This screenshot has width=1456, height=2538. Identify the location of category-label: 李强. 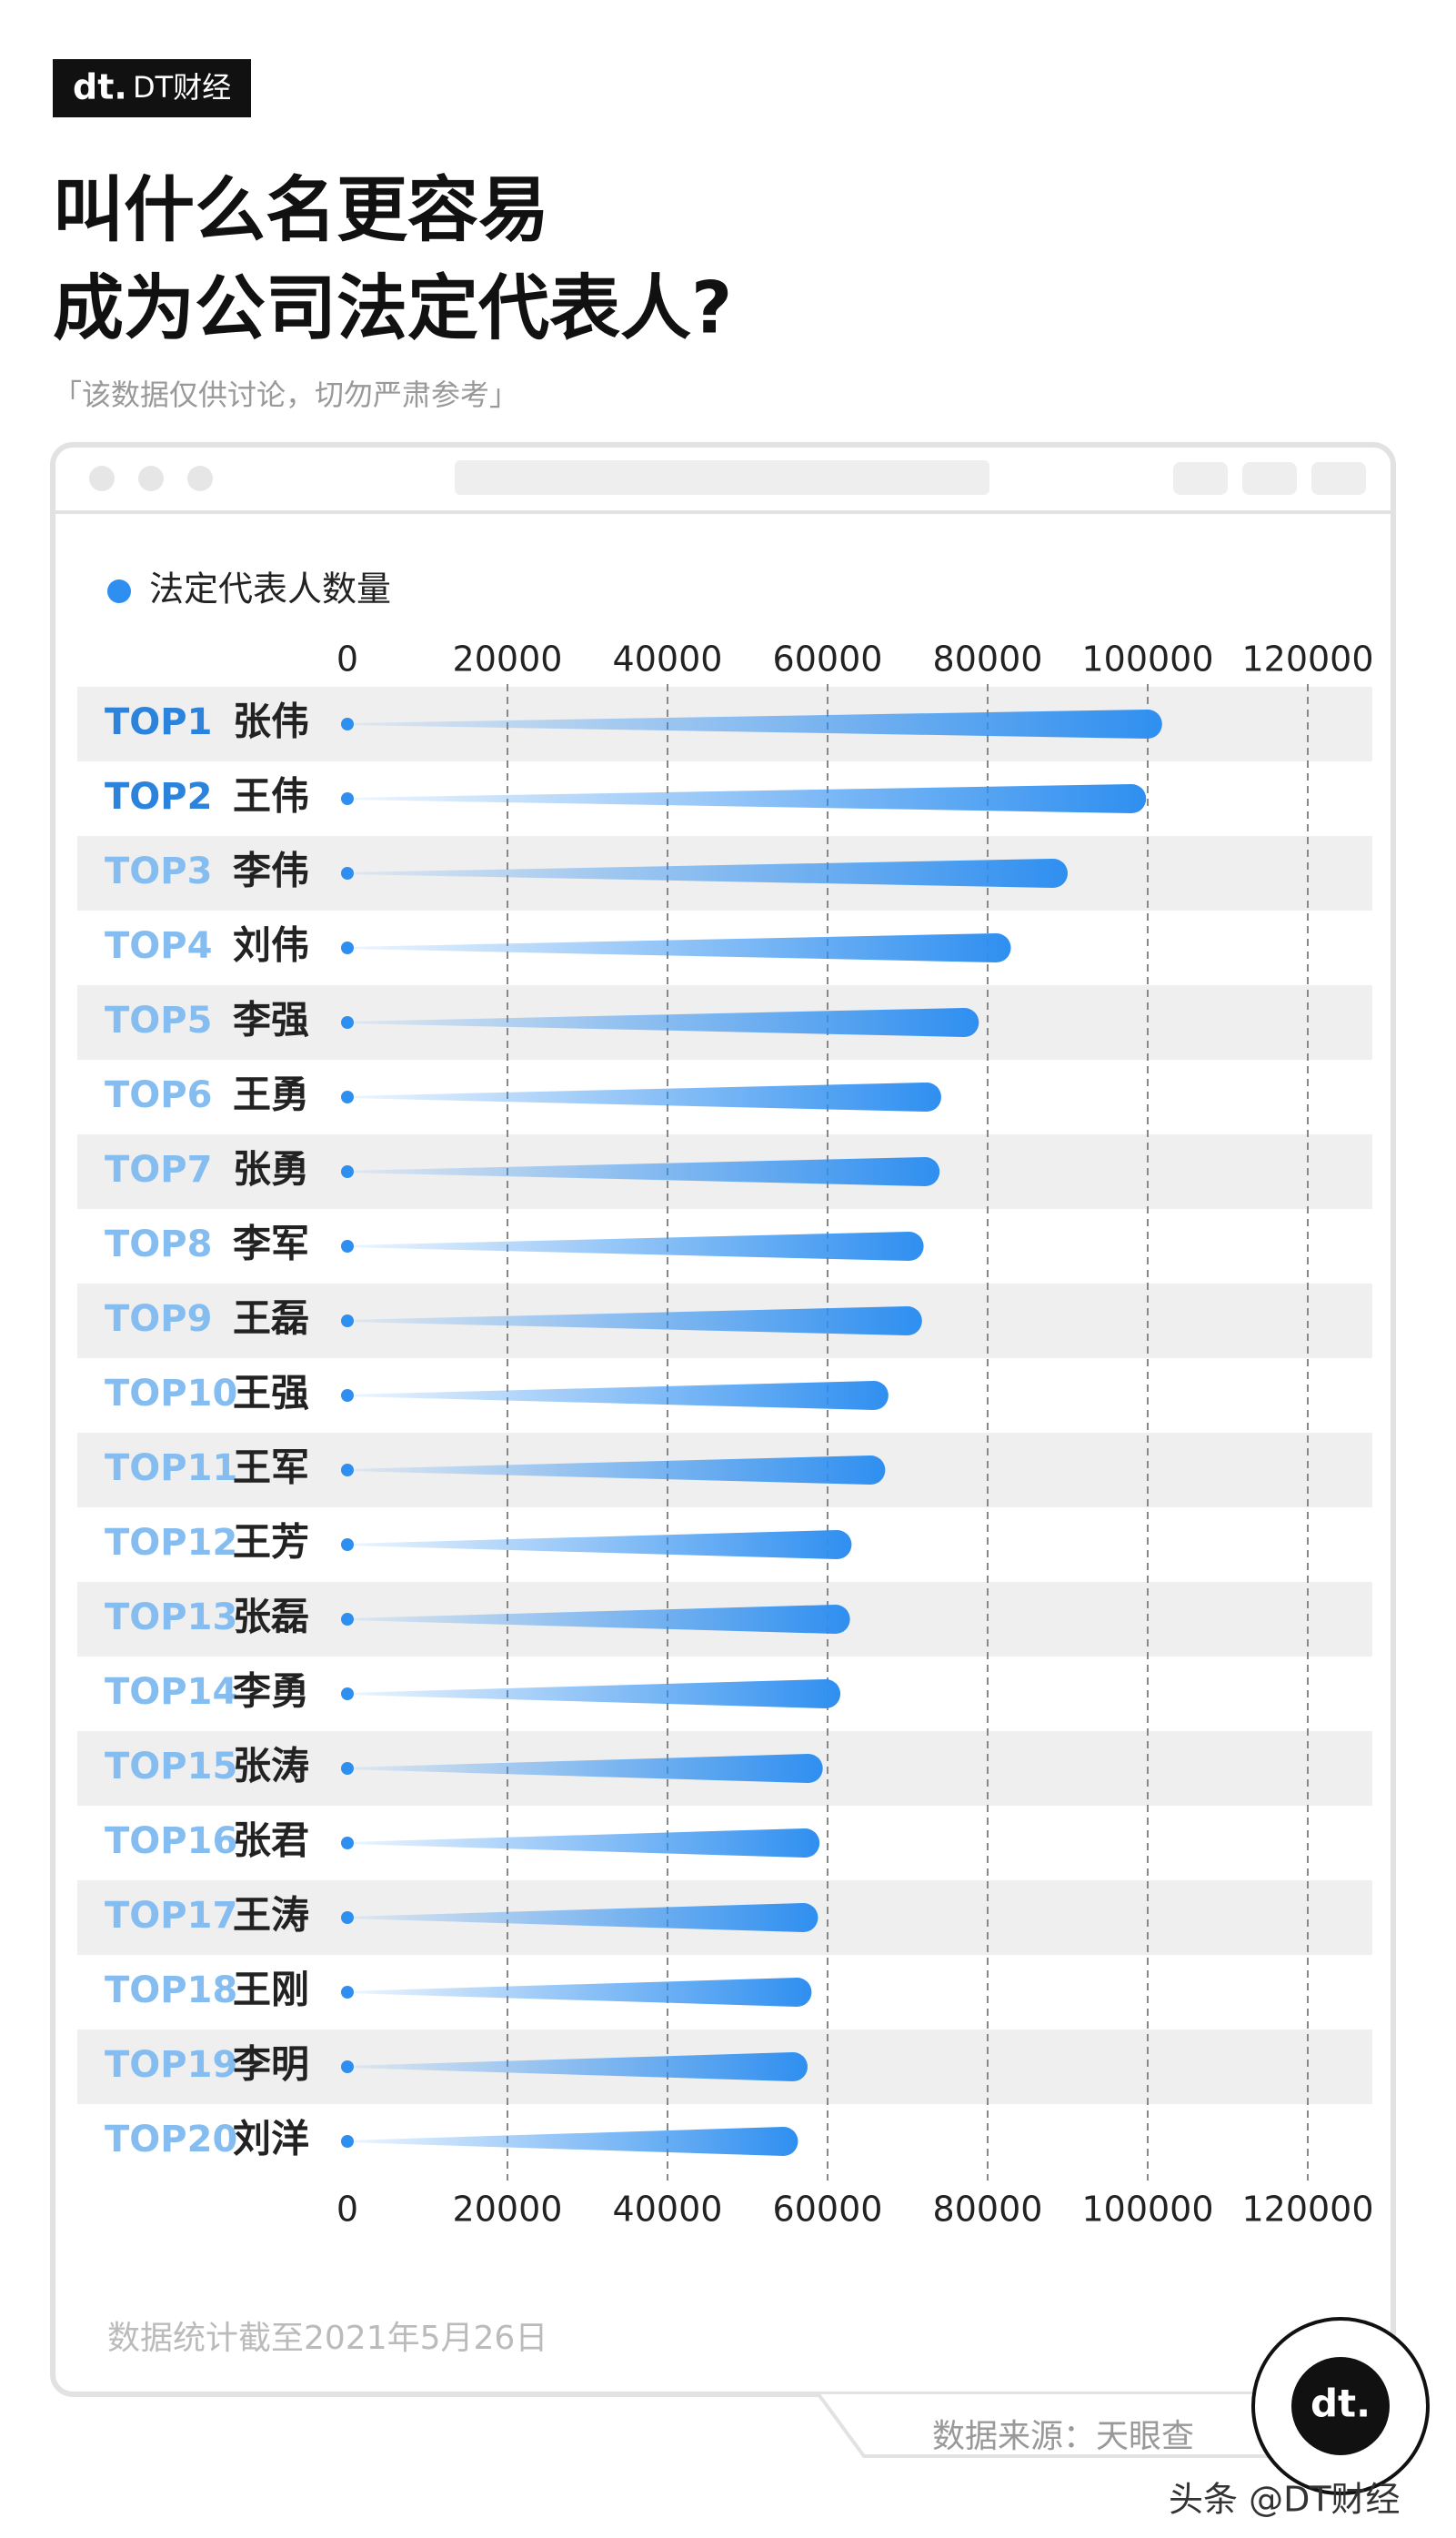
(271, 1020).